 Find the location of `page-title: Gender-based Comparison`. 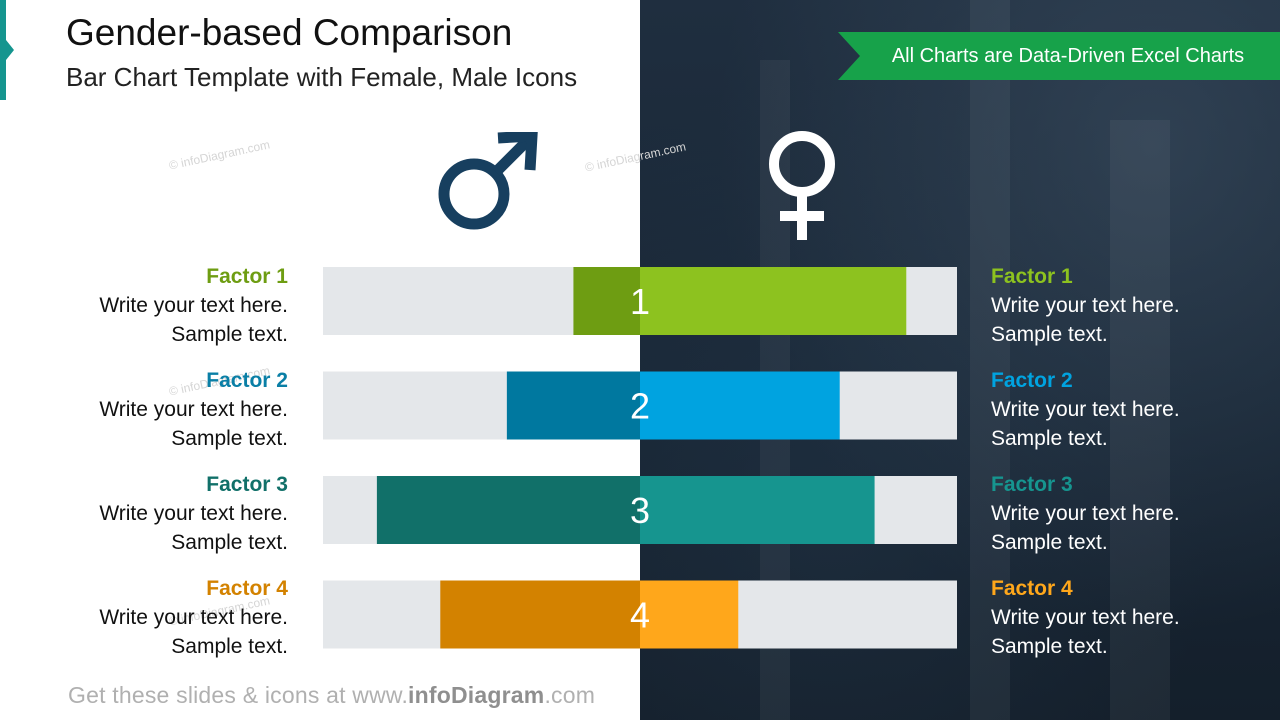

page-title: Gender-based Comparison is located at coordinates (289, 32).